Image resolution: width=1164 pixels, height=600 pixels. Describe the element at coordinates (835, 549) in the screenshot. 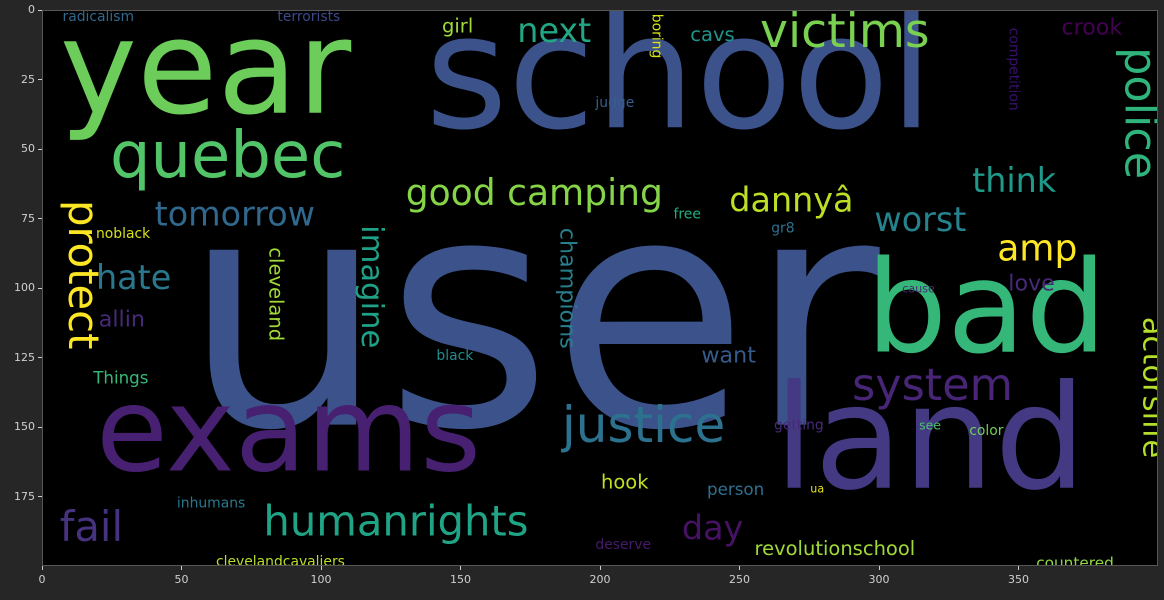

I see `word-revolutionschool: revolutionschool` at that location.